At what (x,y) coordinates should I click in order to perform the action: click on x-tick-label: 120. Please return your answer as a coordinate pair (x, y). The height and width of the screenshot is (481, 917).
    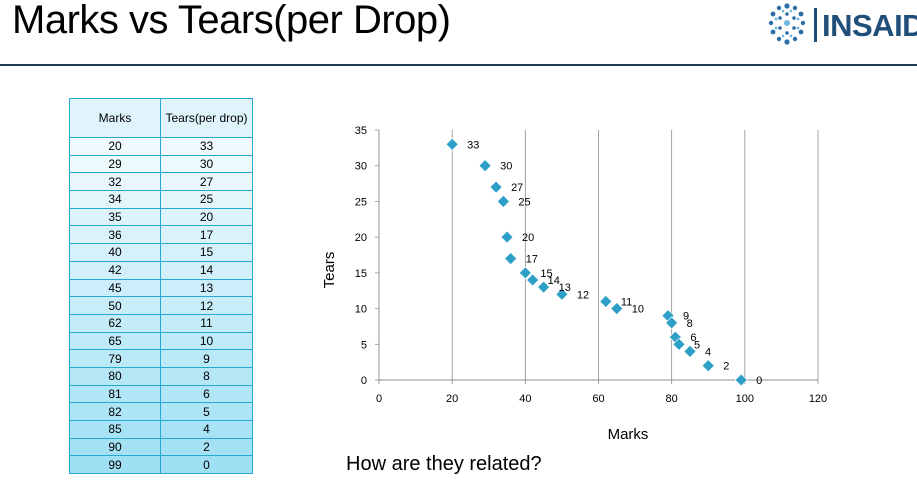
    Looking at the image, I should click on (818, 399).